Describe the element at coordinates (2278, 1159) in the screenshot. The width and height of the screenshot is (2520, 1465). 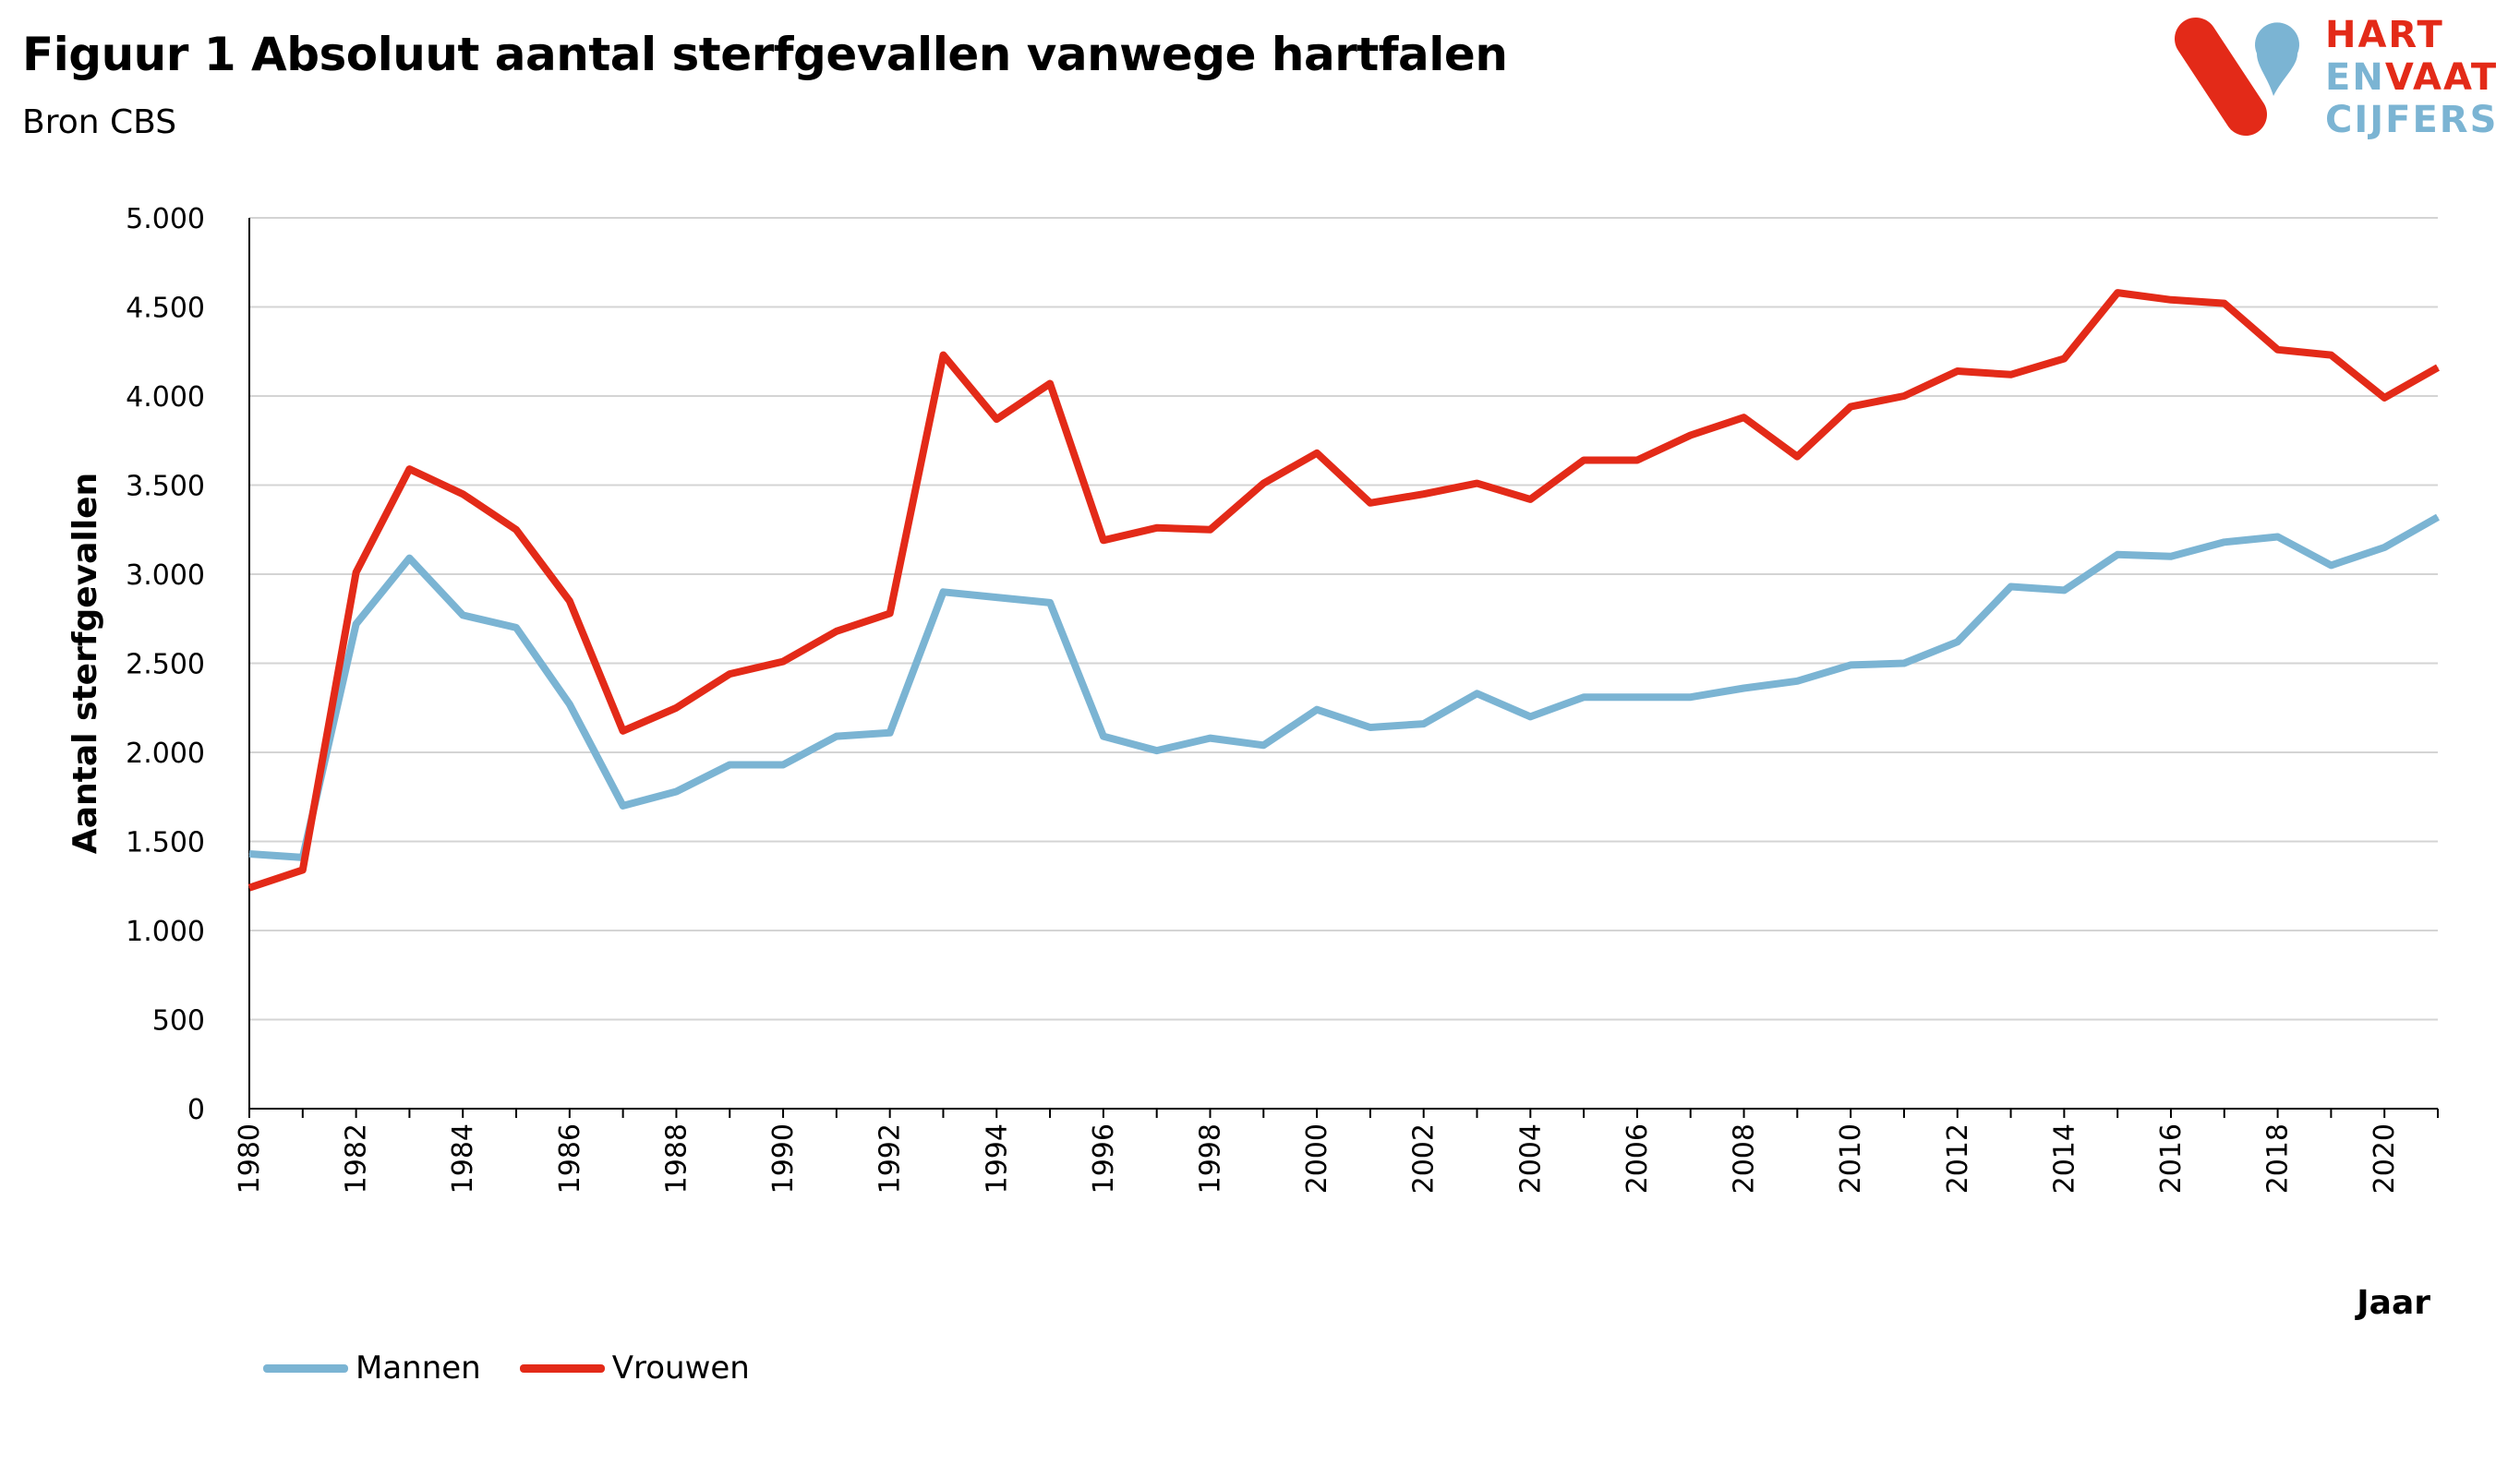
I see `x-tick-label: 2018` at that location.